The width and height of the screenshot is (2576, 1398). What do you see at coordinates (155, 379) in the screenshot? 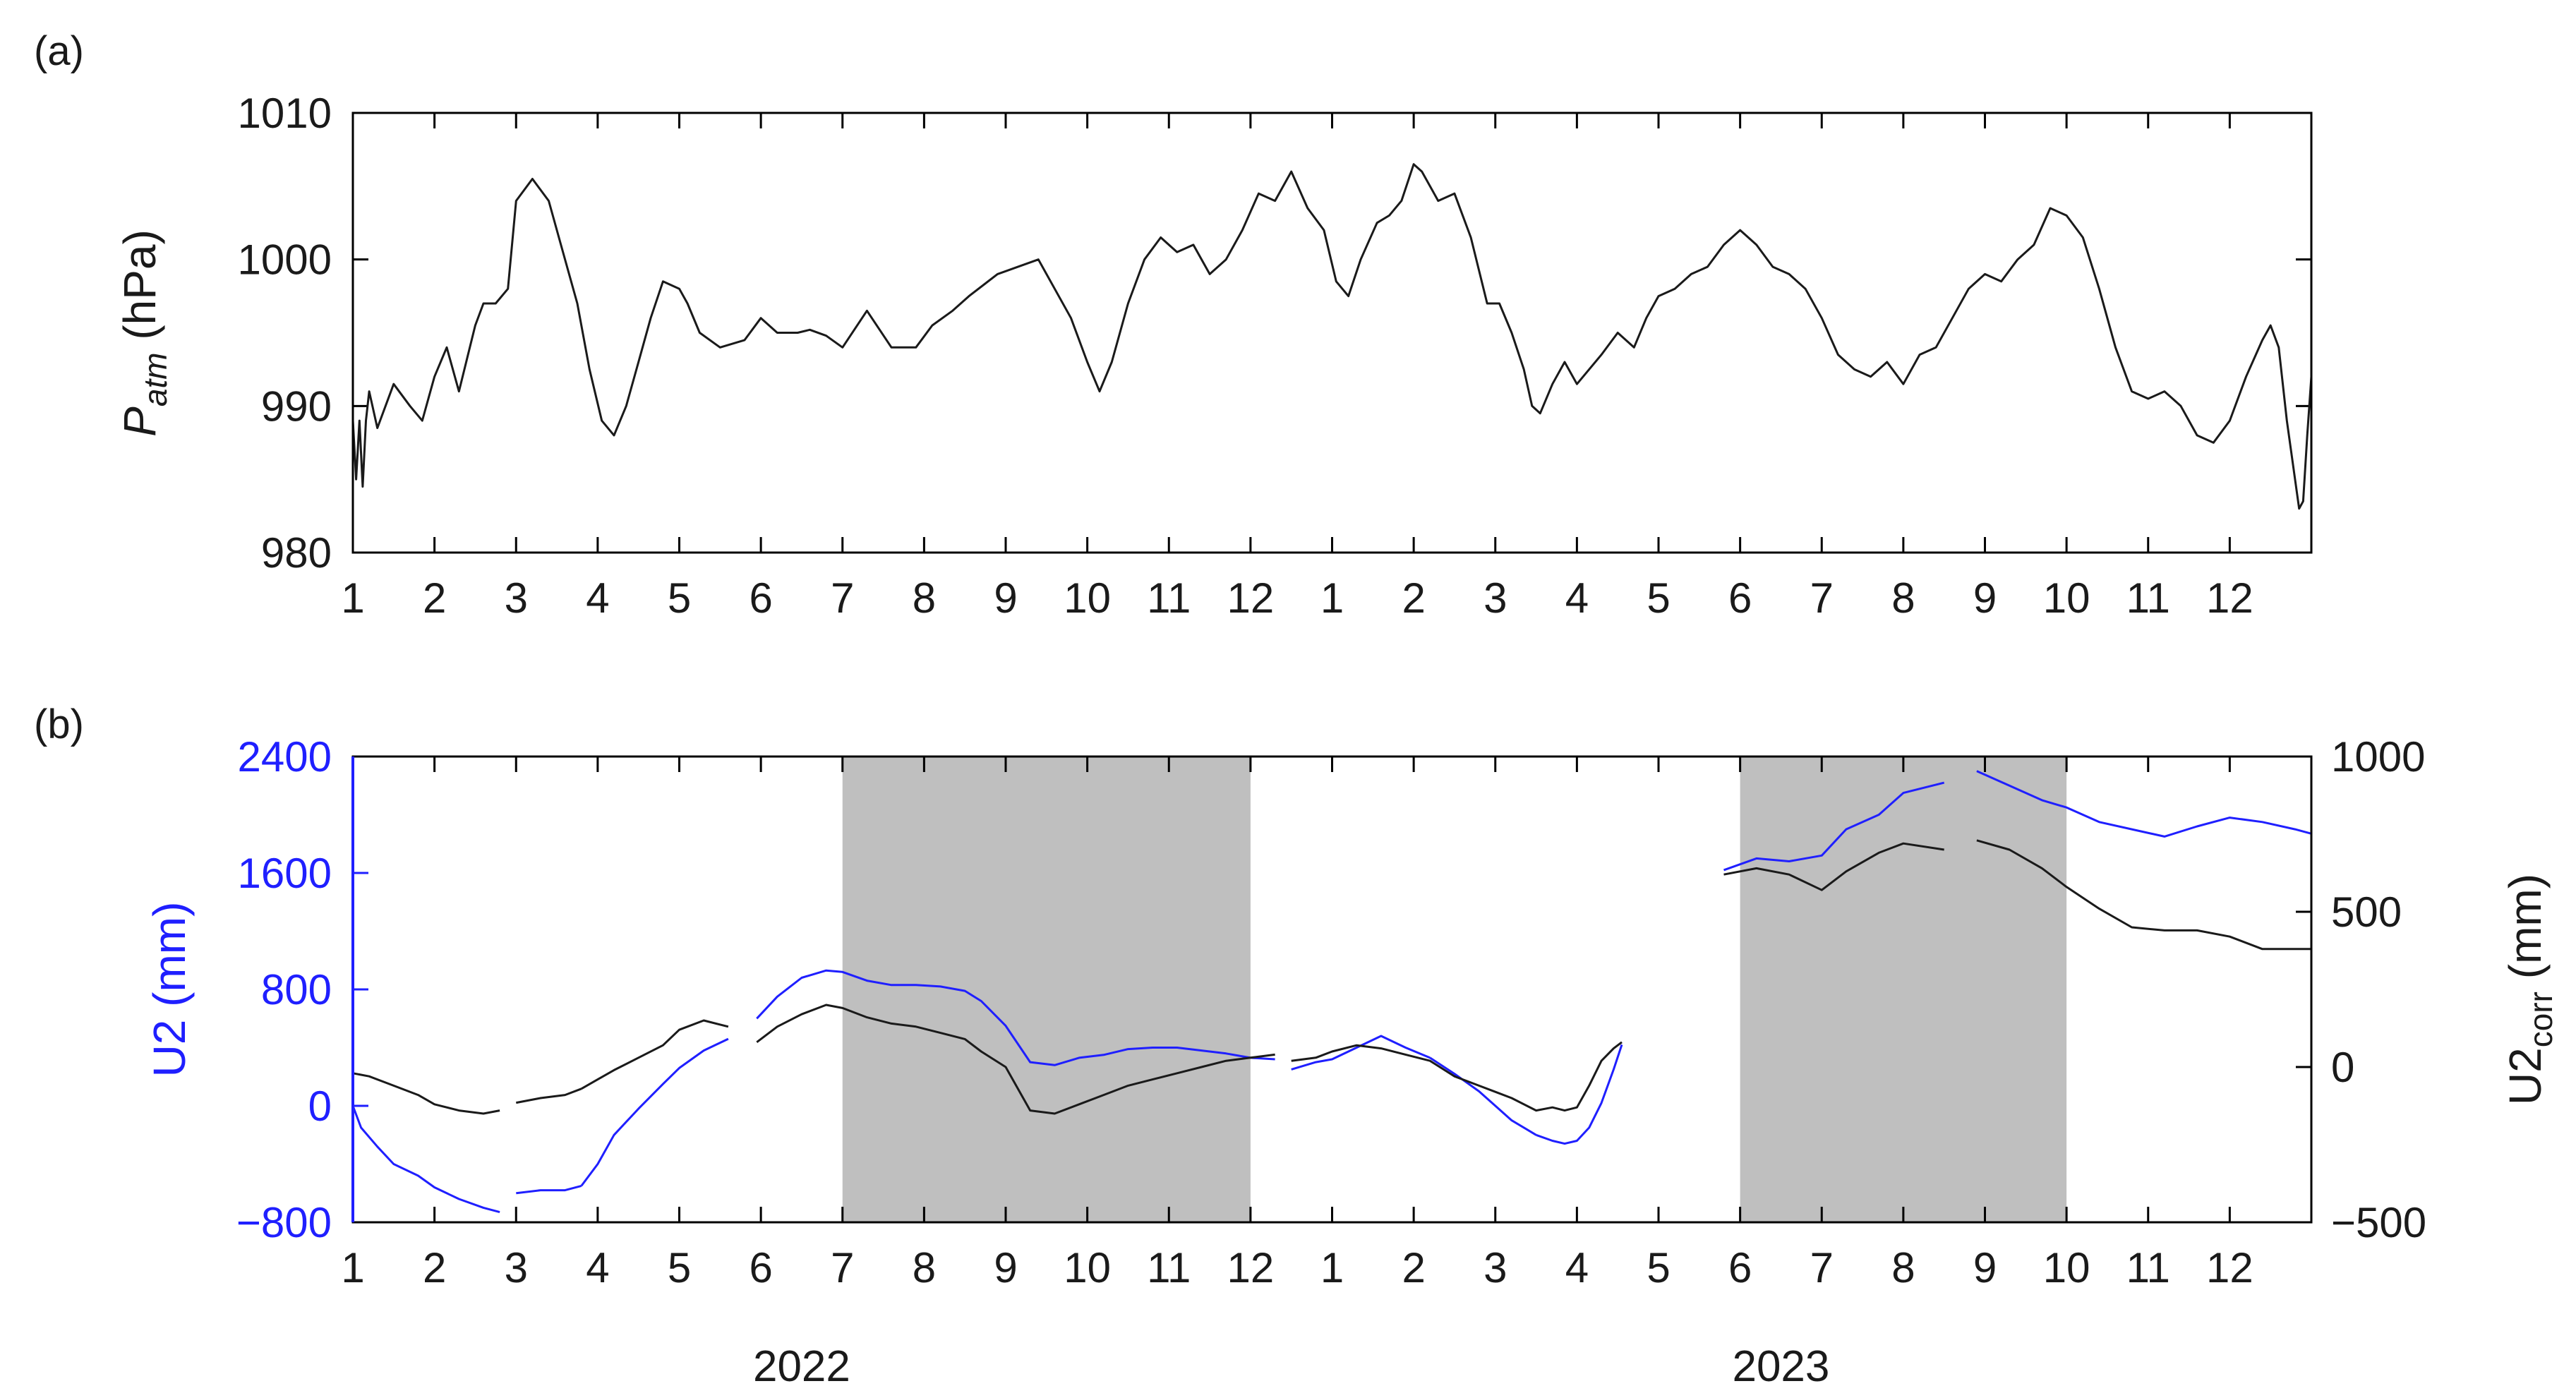
I see `ylabel-sub: atm` at bounding box center [155, 379].